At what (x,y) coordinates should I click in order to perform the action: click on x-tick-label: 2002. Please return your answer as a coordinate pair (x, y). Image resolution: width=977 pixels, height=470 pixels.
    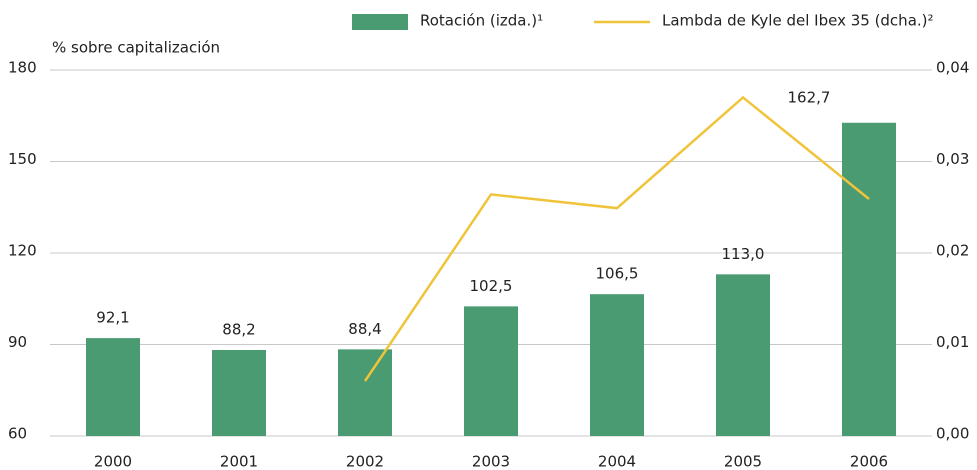
    Looking at the image, I should click on (365, 461).